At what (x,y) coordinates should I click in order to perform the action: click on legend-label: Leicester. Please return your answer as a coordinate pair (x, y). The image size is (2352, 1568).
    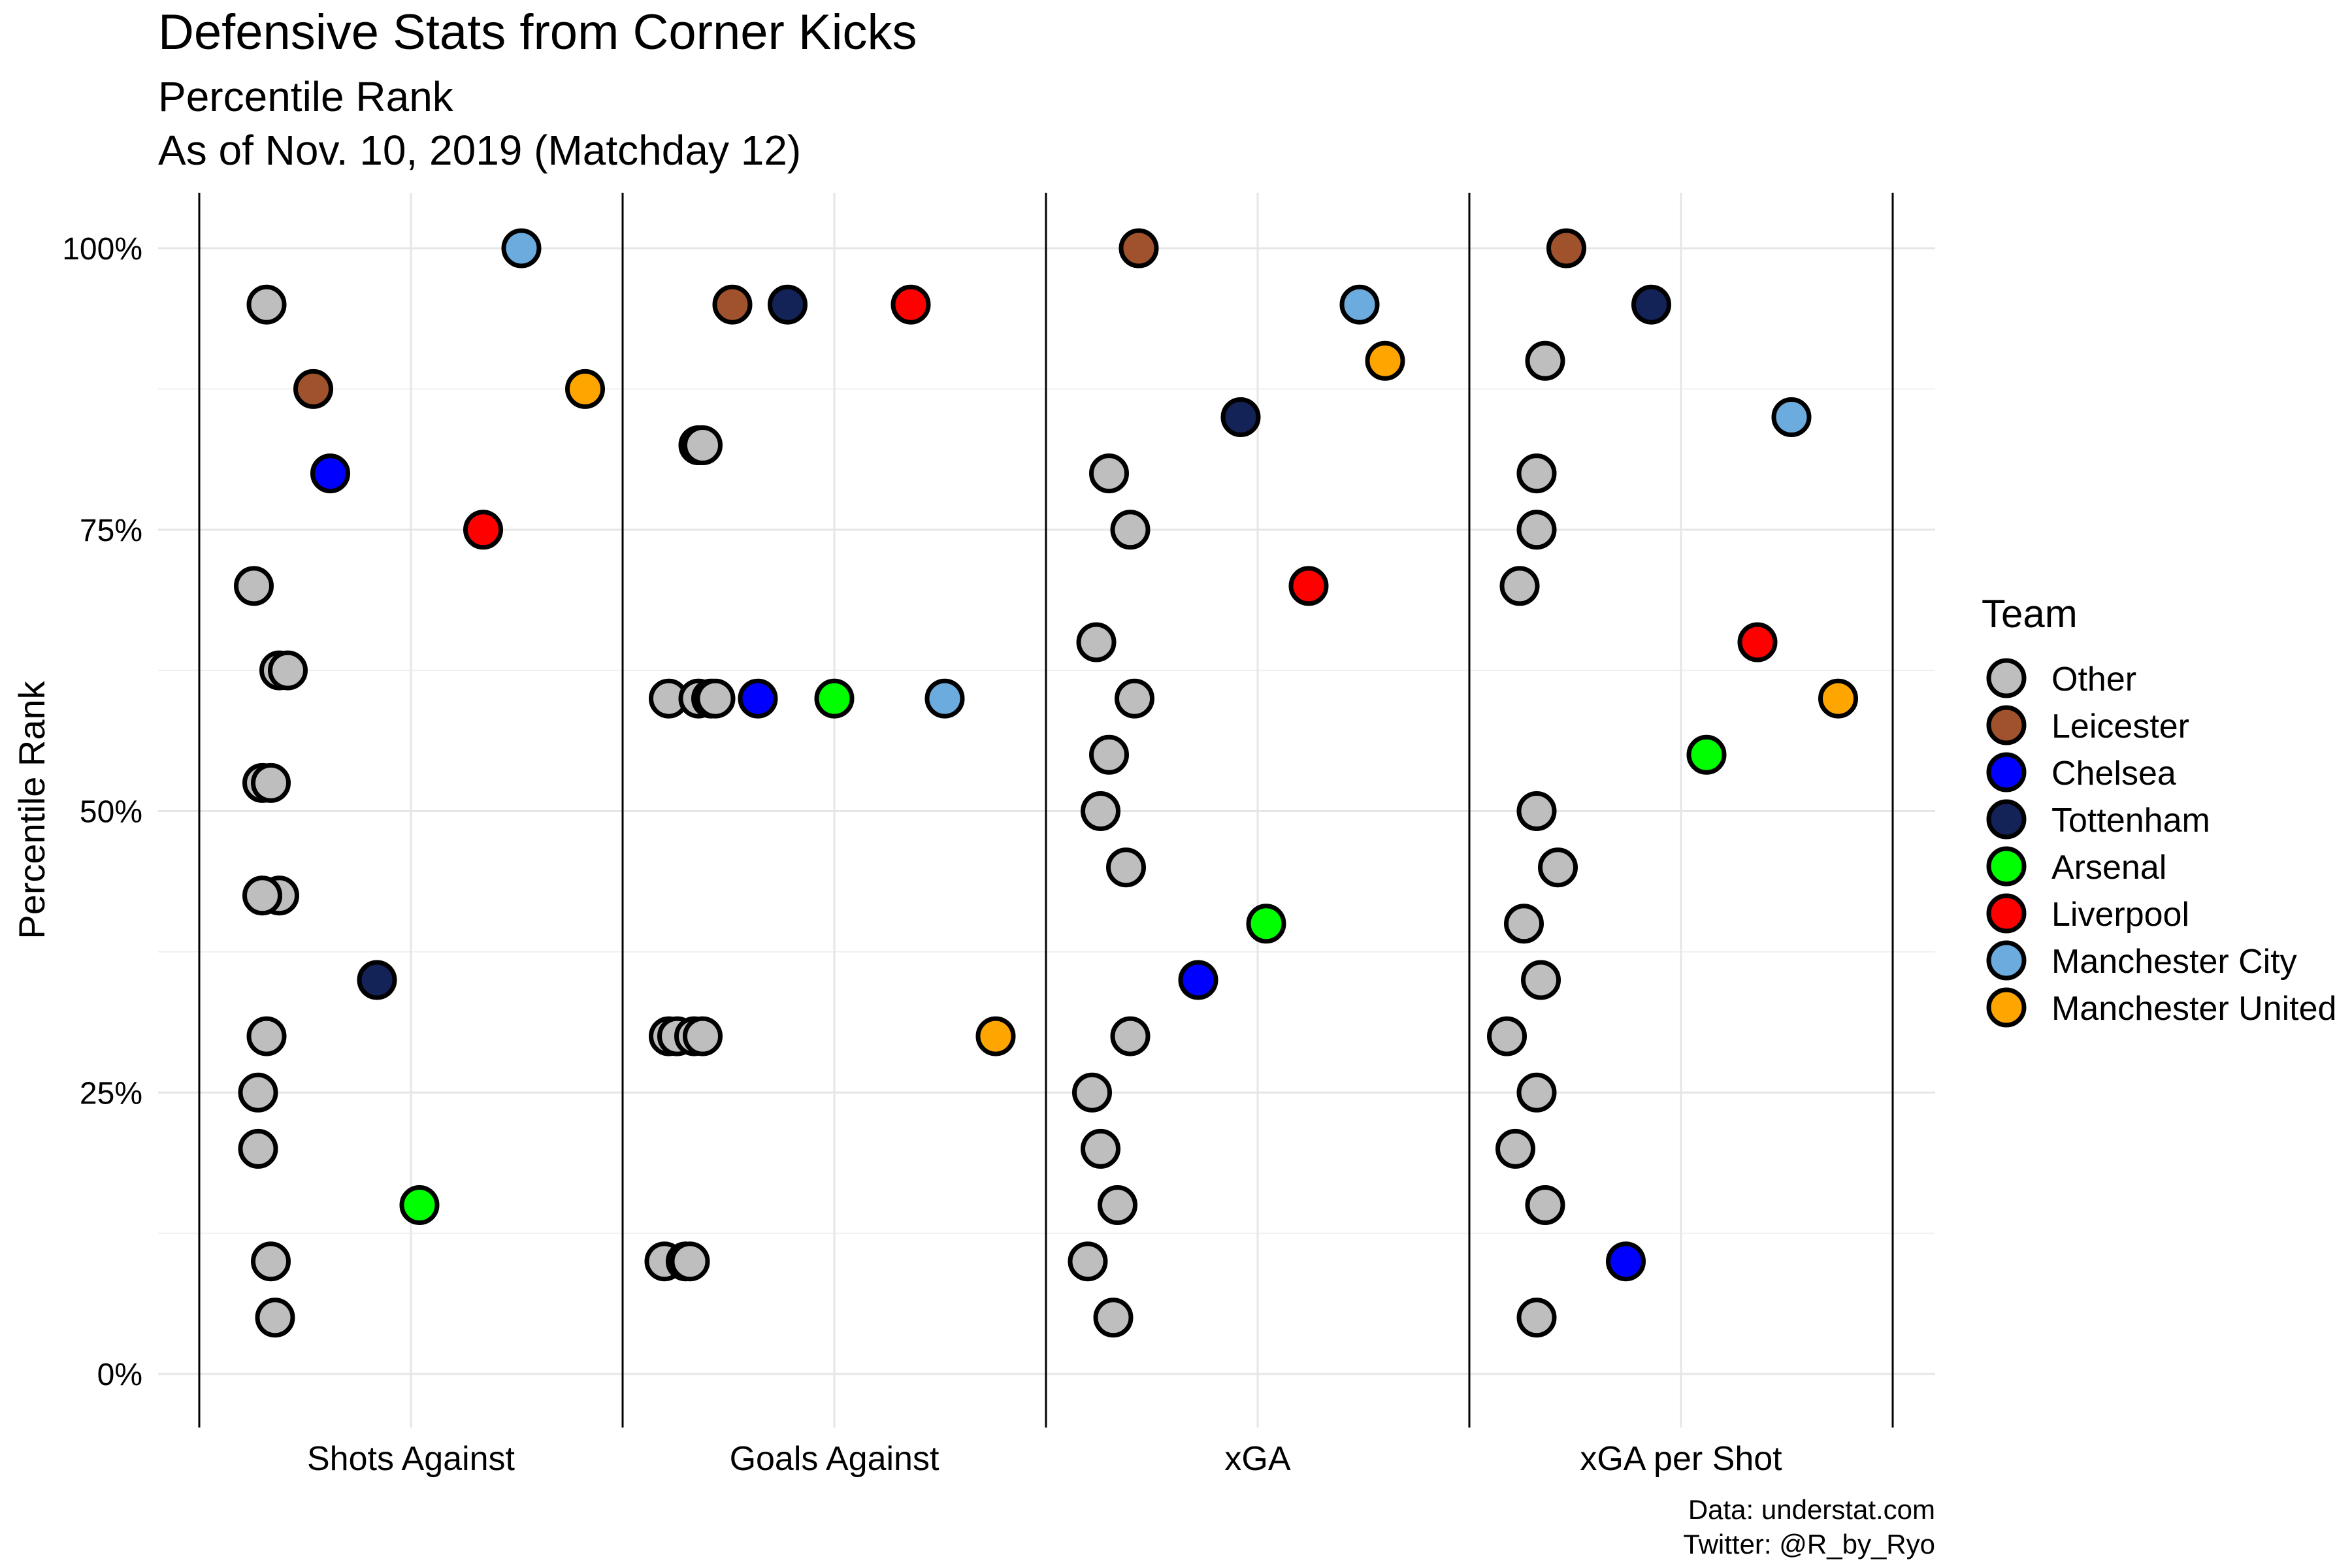
    Looking at the image, I should click on (2120, 726).